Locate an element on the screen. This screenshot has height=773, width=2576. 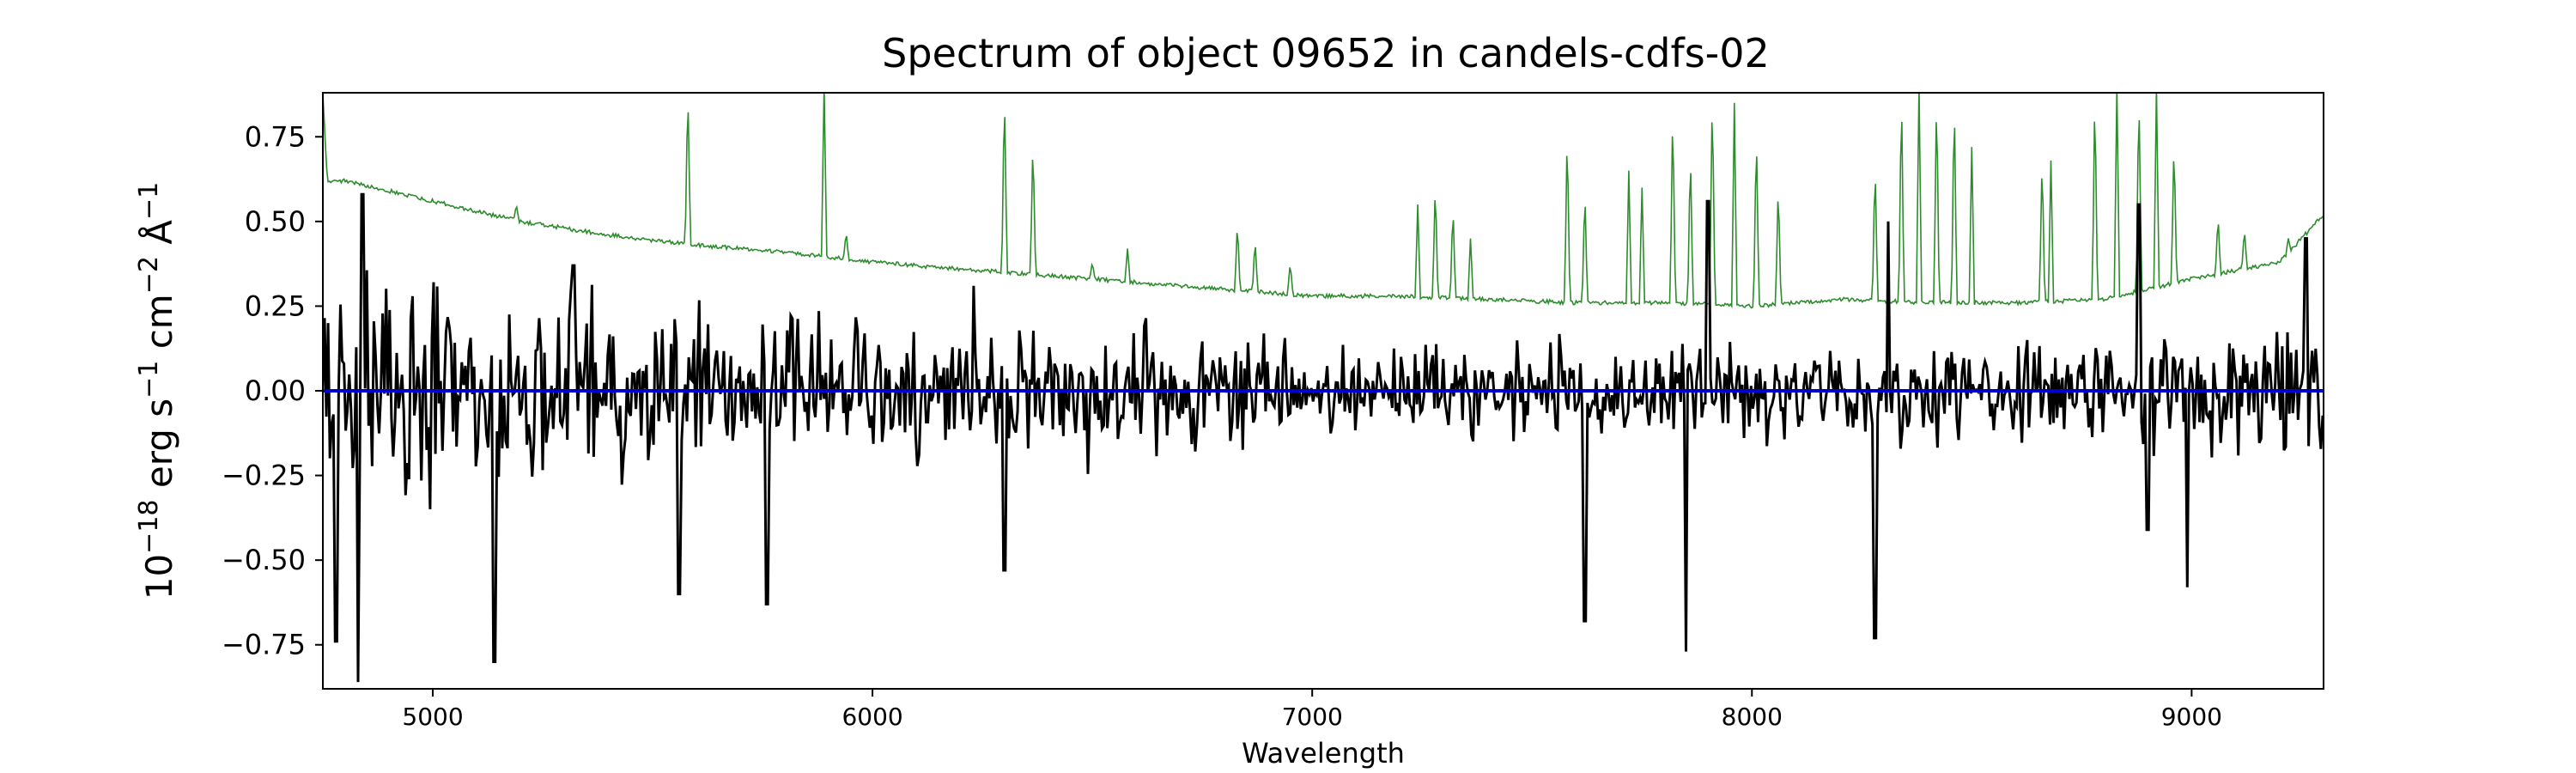
y-tick-label: 0.25 is located at coordinates (275, 305).